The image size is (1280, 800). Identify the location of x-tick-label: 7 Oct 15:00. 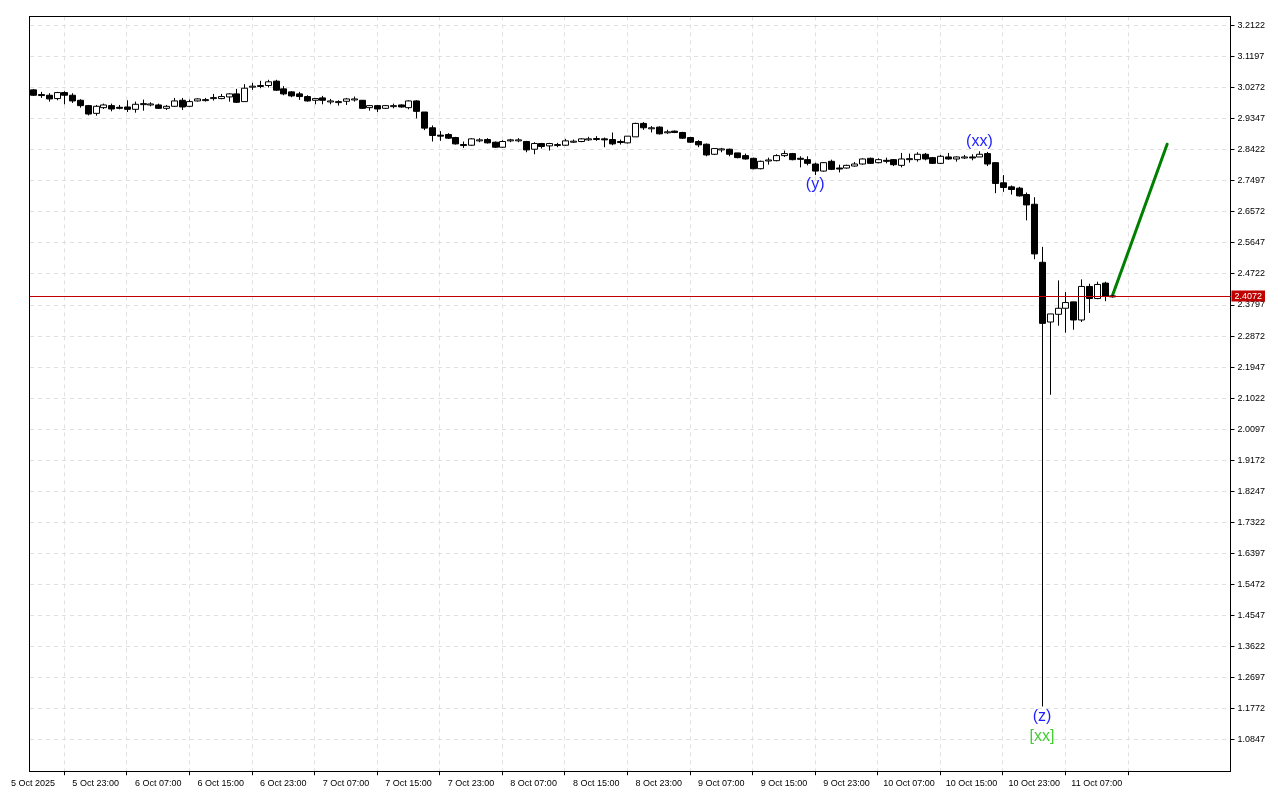
(408, 783).